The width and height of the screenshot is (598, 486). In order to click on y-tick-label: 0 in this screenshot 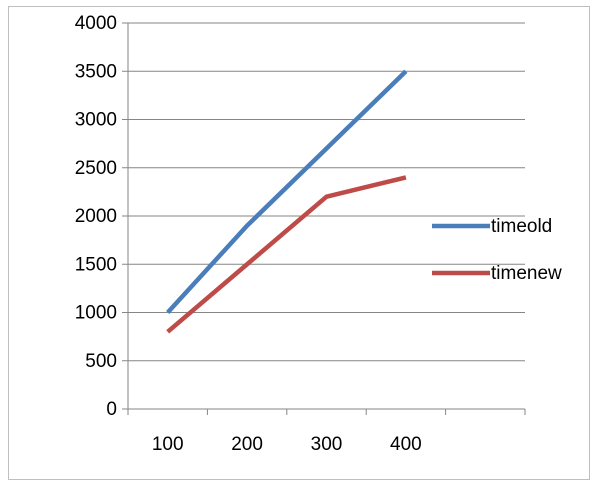, I will do `click(111, 409)`.